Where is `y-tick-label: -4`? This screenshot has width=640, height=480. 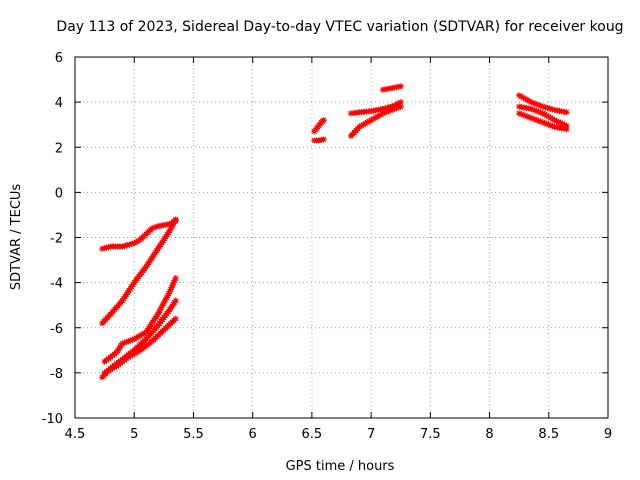 y-tick-label: -4 is located at coordinates (56, 284).